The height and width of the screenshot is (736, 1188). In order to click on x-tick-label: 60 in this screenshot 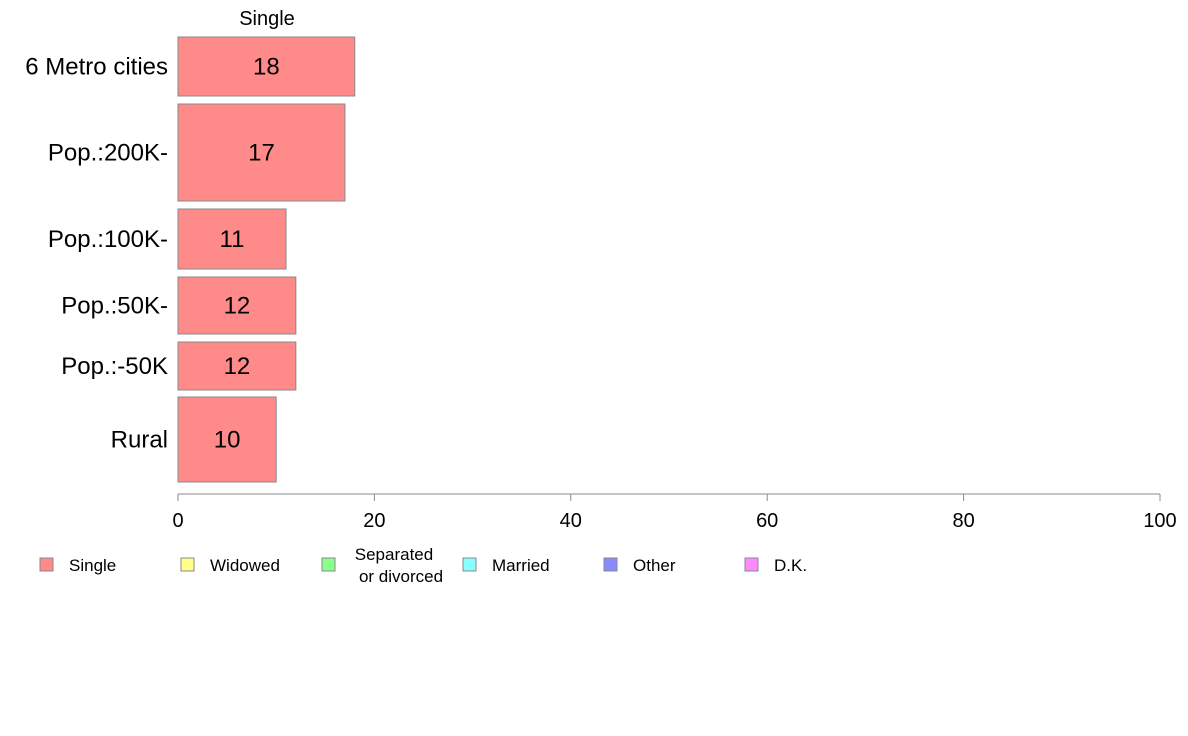, I will do `click(767, 521)`.